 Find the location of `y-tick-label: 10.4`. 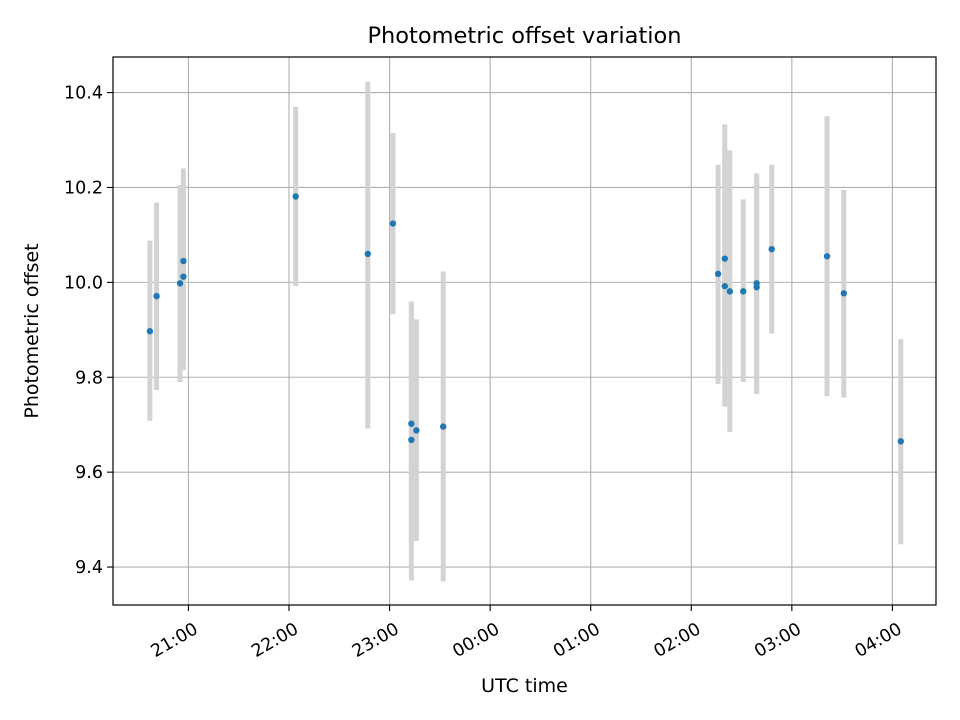

y-tick-label: 10.4 is located at coordinates (83, 94).